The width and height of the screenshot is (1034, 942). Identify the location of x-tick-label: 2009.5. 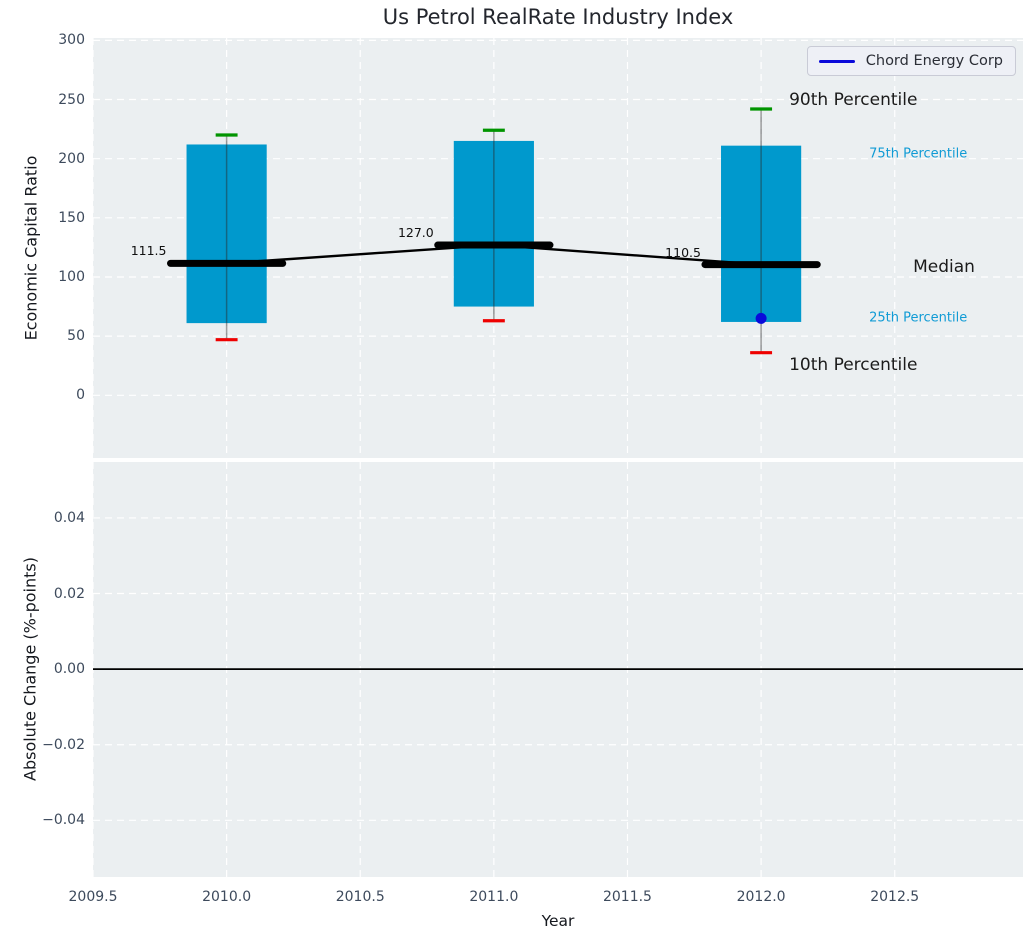
(93, 897).